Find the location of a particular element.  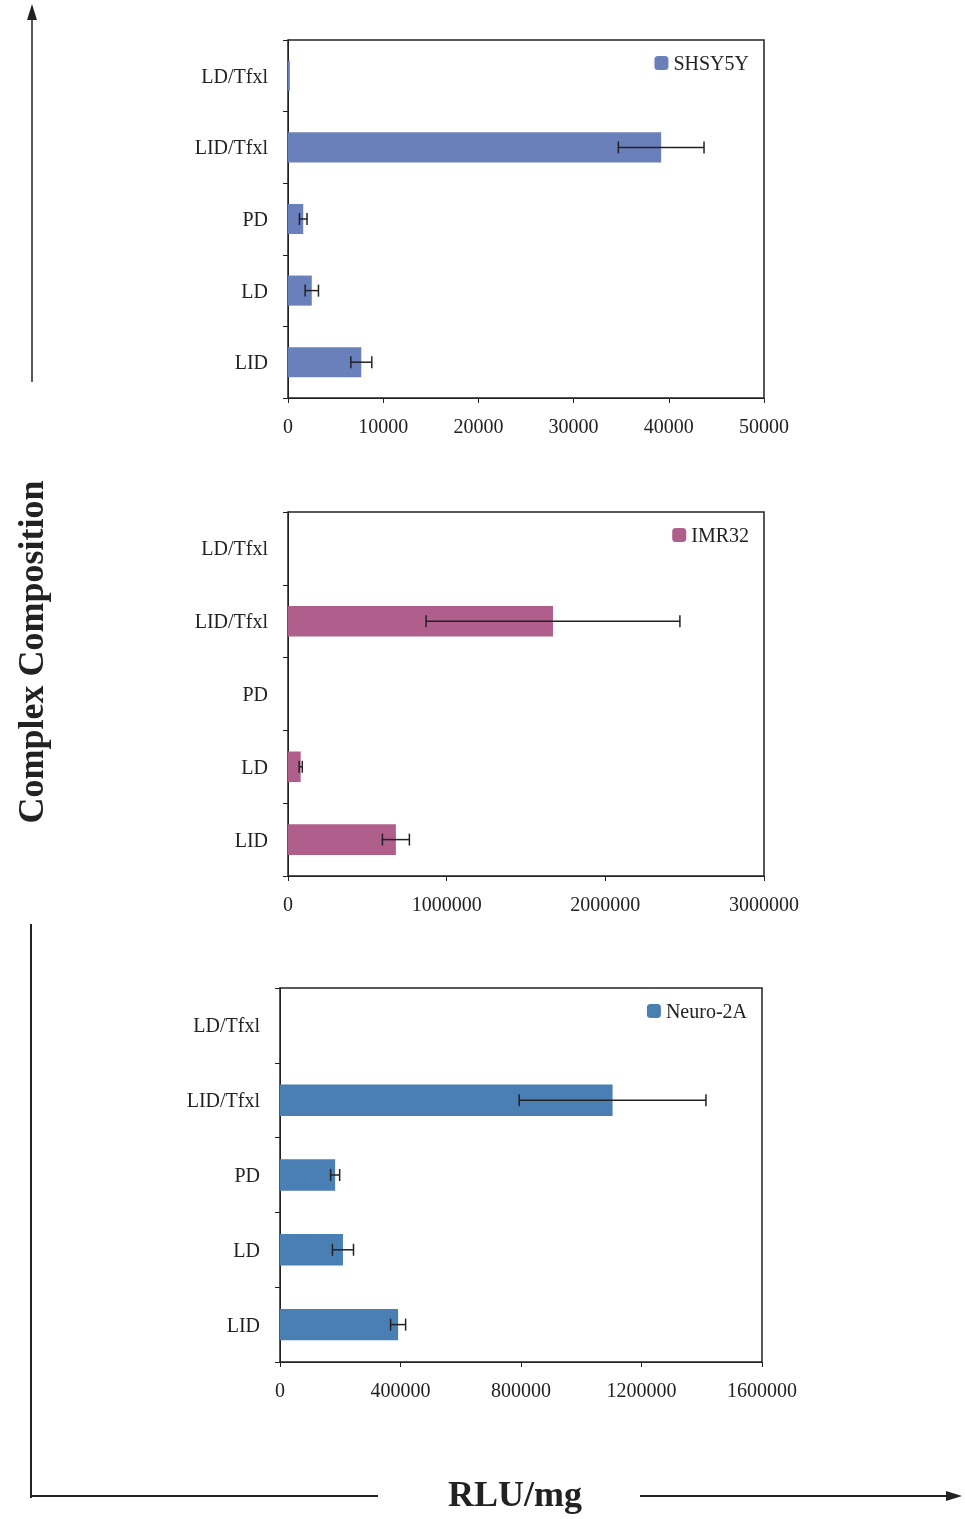

legend-label: SHSY5Y is located at coordinates (711, 63).